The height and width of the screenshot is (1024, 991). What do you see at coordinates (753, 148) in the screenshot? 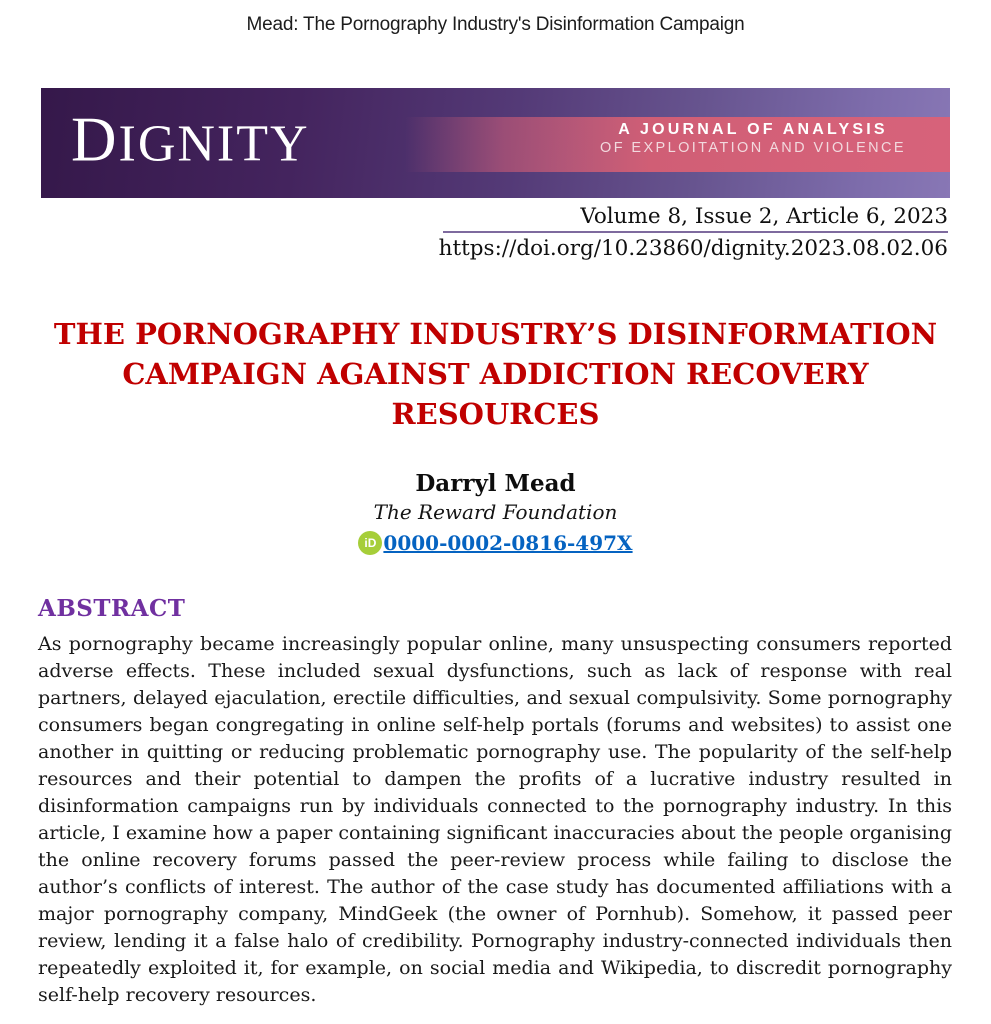
I see `tagline-line-2: OF EXPLOITATION AND VIOLENCE` at bounding box center [753, 148].